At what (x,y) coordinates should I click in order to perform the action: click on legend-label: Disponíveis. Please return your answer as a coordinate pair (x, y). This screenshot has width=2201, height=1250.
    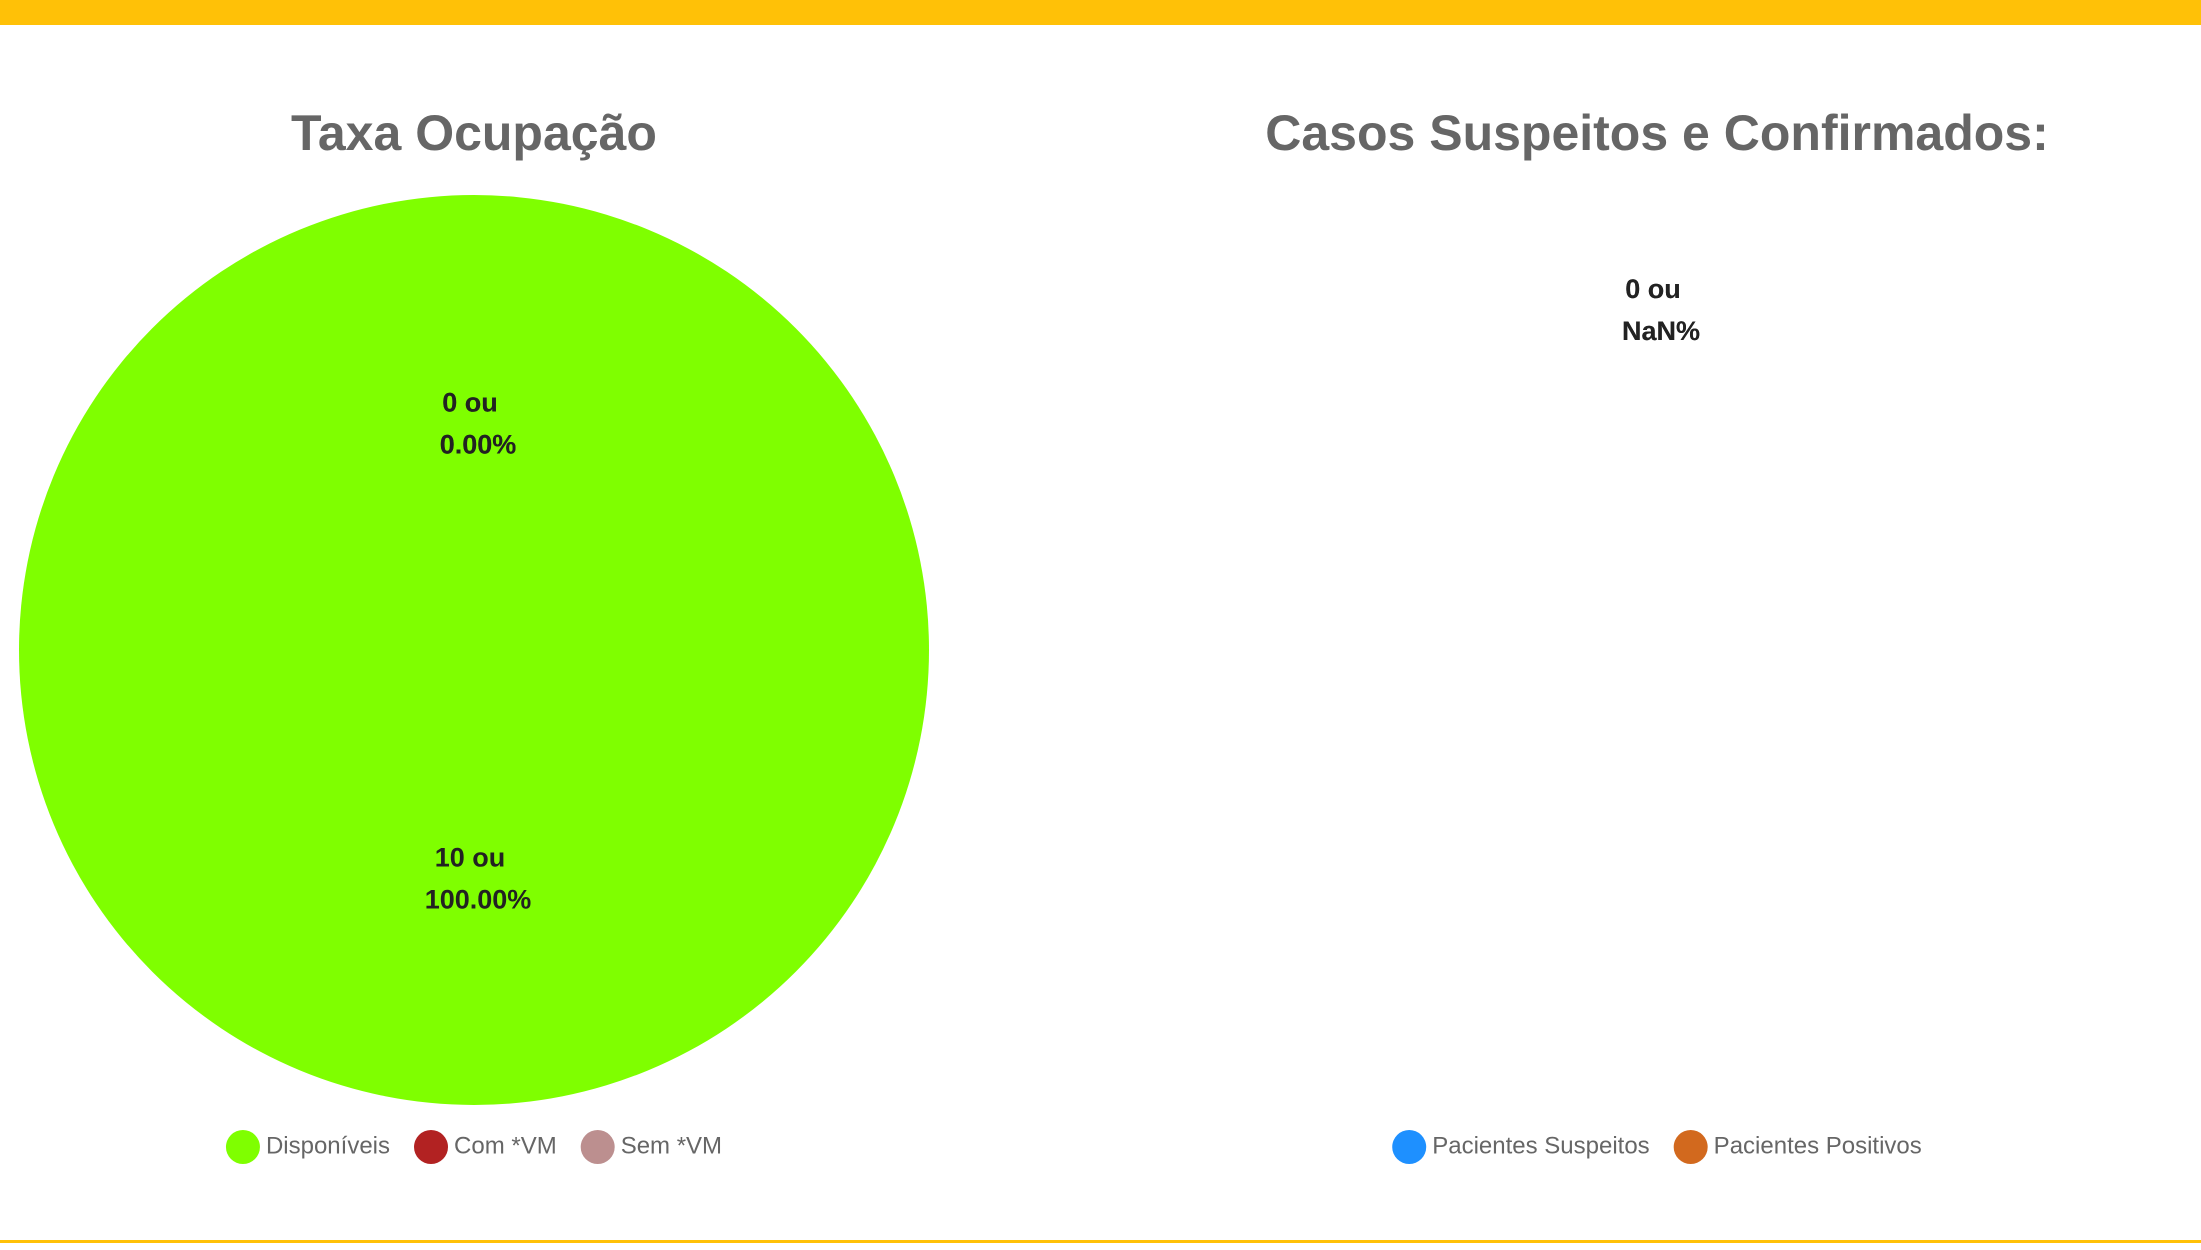
    Looking at the image, I should click on (328, 1145).